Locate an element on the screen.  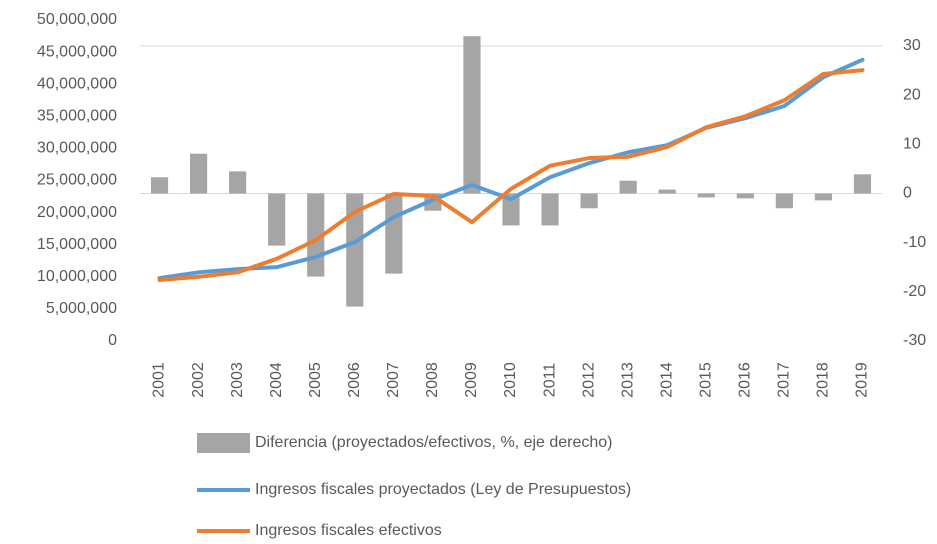
x-tick-label: 2017 is located at coordinates (784, 380).